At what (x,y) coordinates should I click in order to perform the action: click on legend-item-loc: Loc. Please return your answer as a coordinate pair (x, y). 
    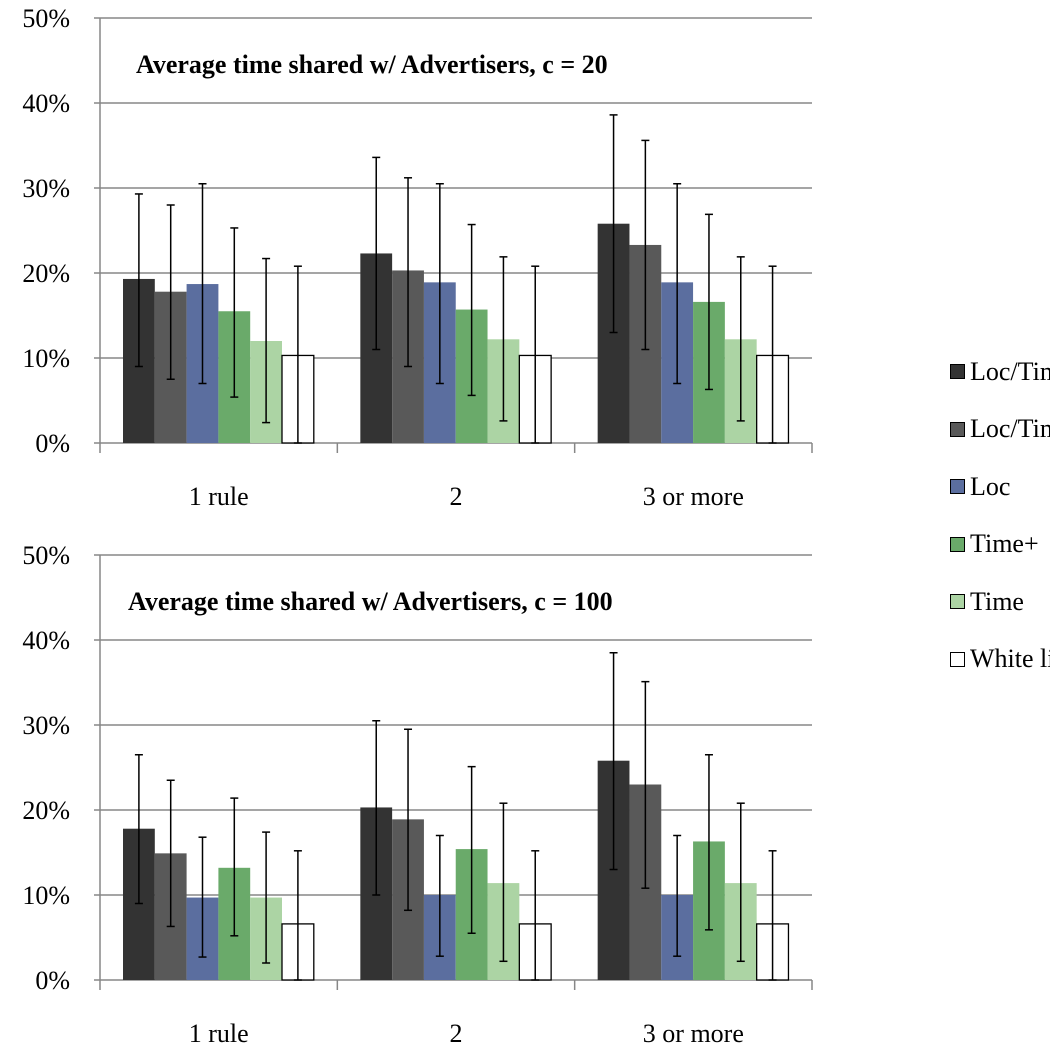
    Looking at the image, I should click on (1000, 487).